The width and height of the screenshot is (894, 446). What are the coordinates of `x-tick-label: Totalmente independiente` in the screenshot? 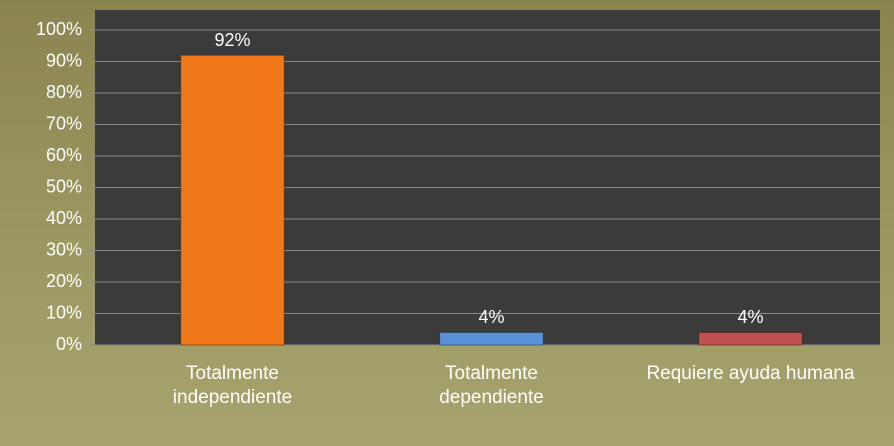 It's located at (232, 385).